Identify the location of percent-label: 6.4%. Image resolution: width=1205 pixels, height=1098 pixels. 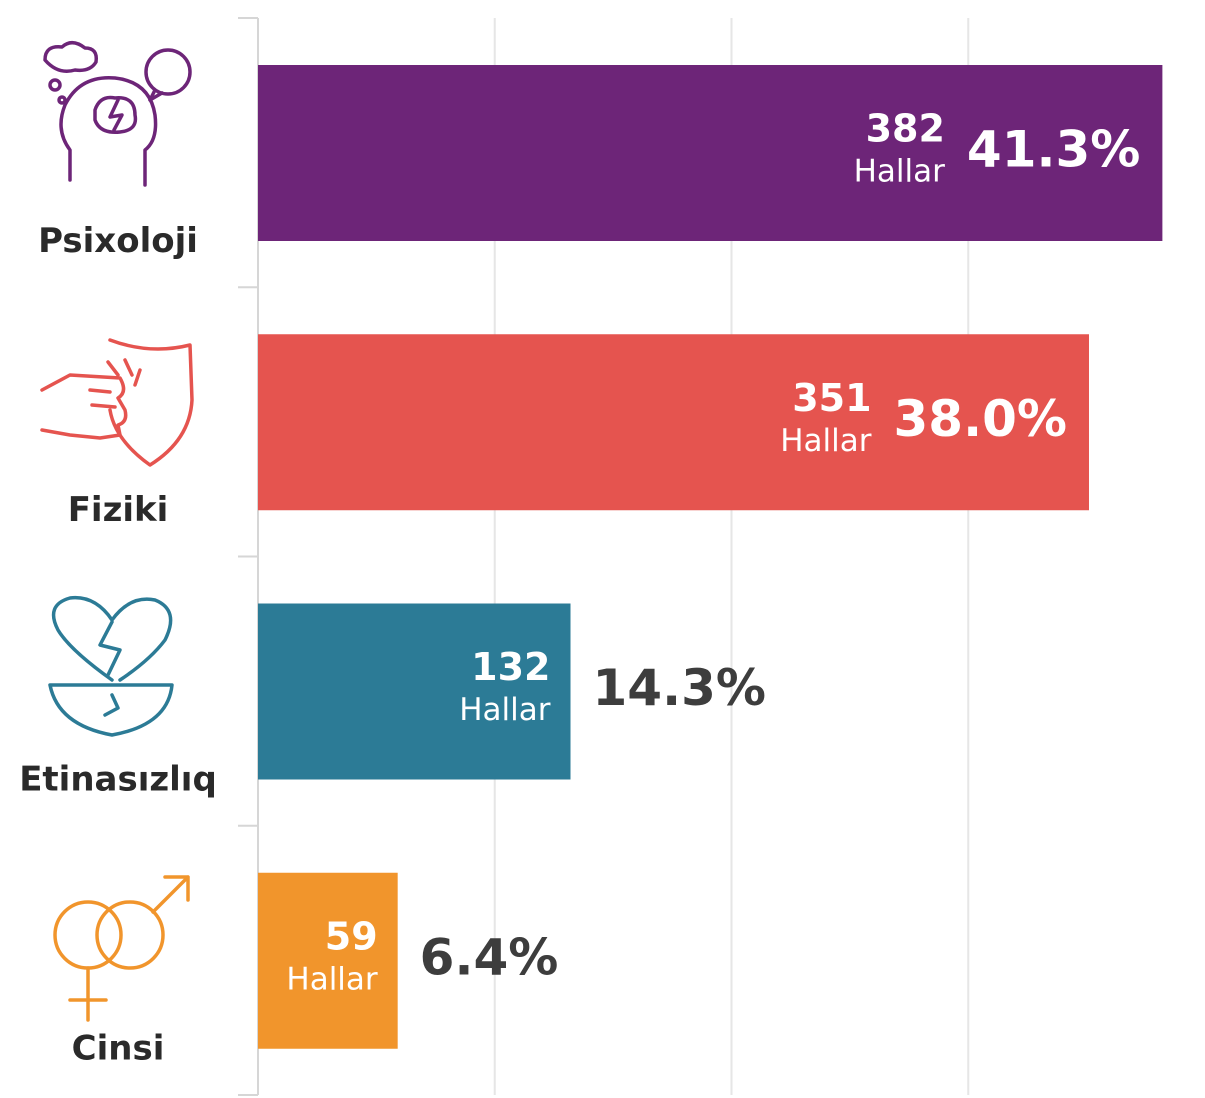
(489, 957).